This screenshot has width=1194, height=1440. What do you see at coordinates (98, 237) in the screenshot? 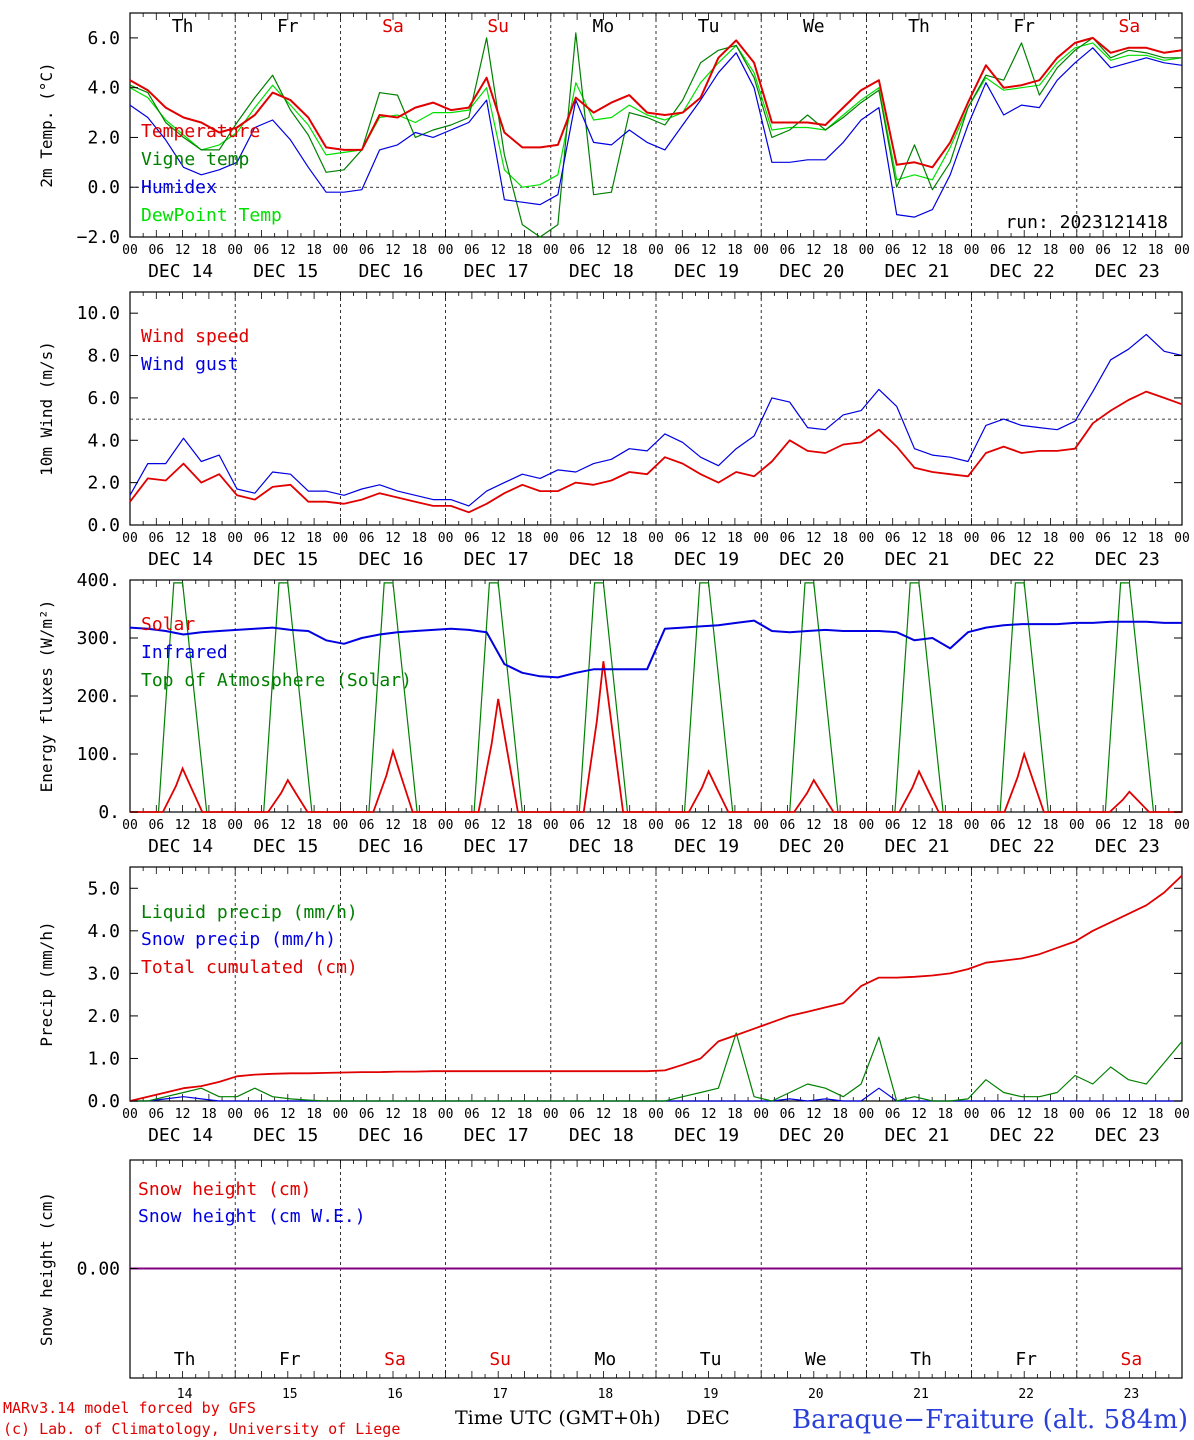
I see `y-tick-label: −2.0` at bounding box center [98, 237].